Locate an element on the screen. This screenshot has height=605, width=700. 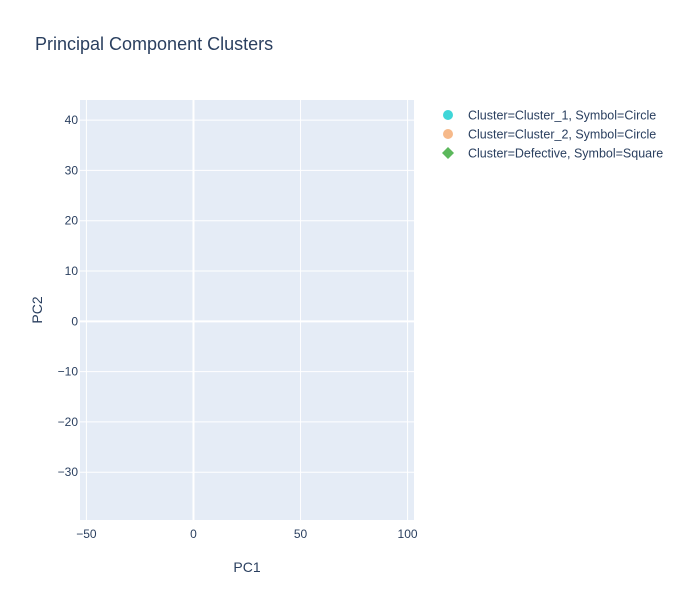
y-axis-ticks: −30 −20 −10 0 10 20 30 40 is located at coordinates (68, 296).